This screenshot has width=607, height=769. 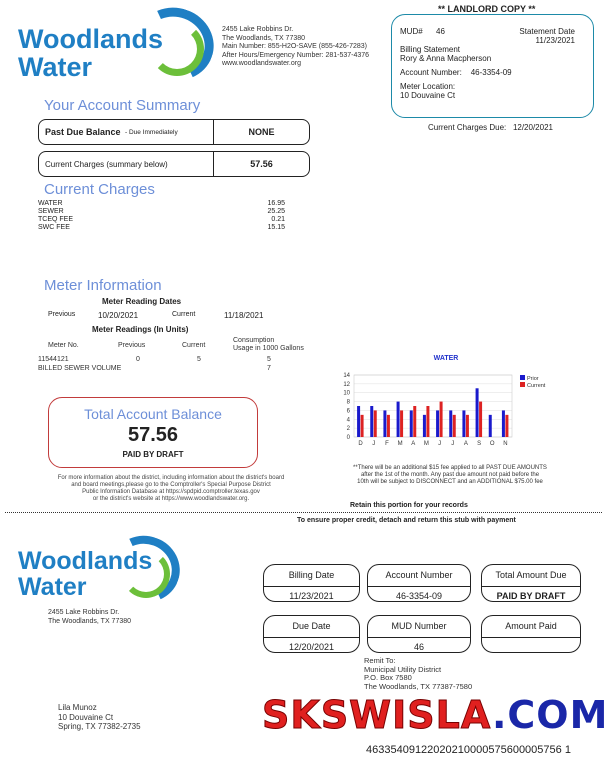 What do you see at coordinates (419, 634) in the screenshot?
I see `mud-number-box: MUD Number 46` at bounding box center [419, 634].